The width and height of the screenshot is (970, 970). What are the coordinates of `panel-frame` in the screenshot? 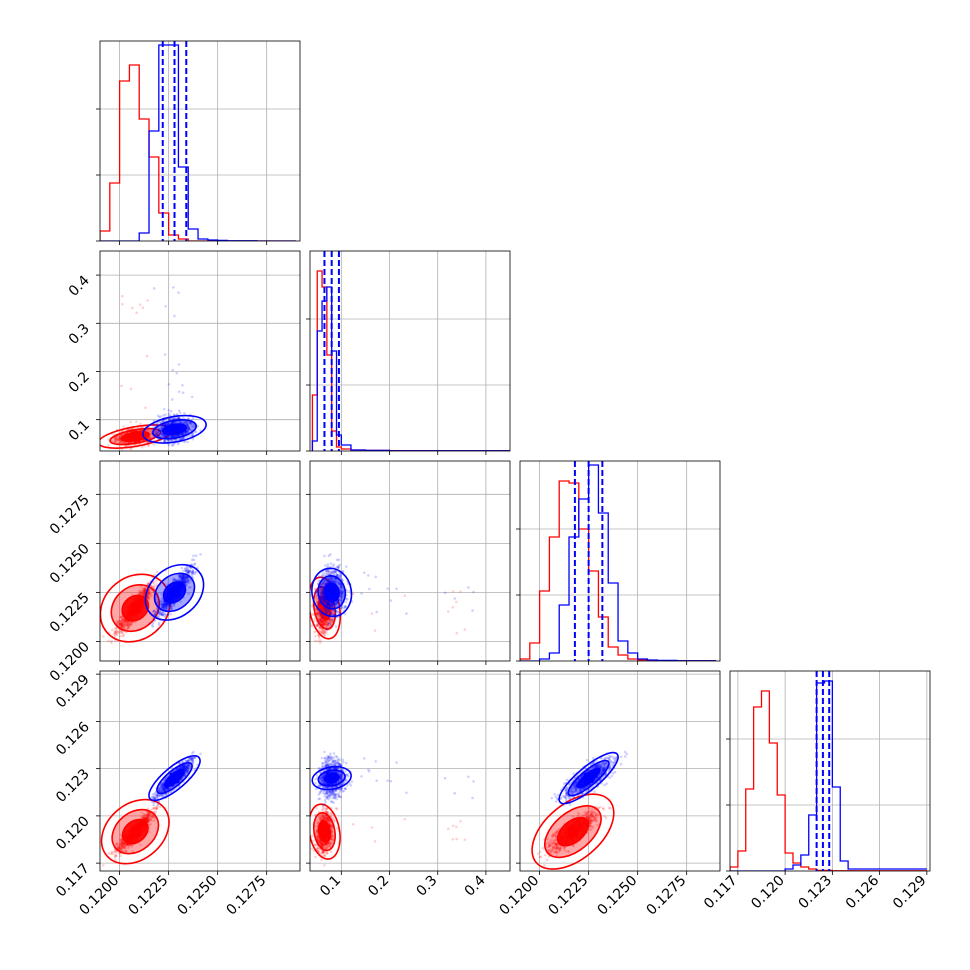 It's located at (410, 351).